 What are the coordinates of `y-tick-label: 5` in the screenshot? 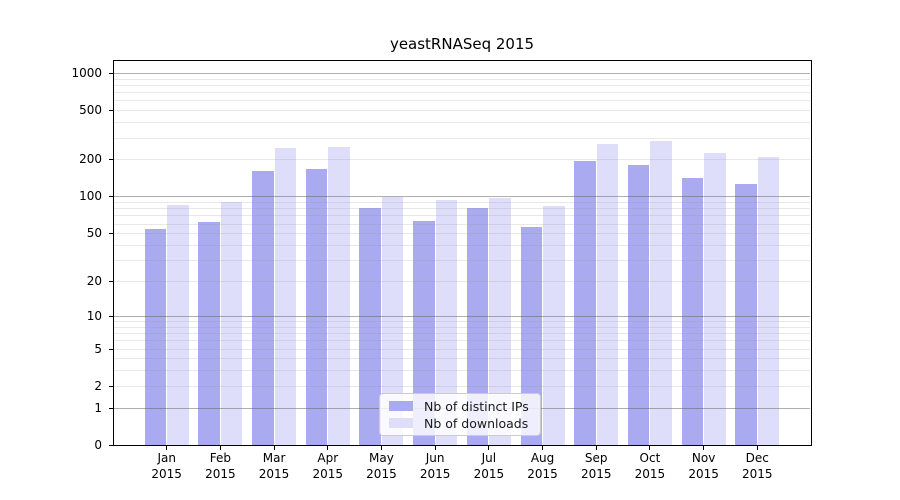 It's located at (98, 348).